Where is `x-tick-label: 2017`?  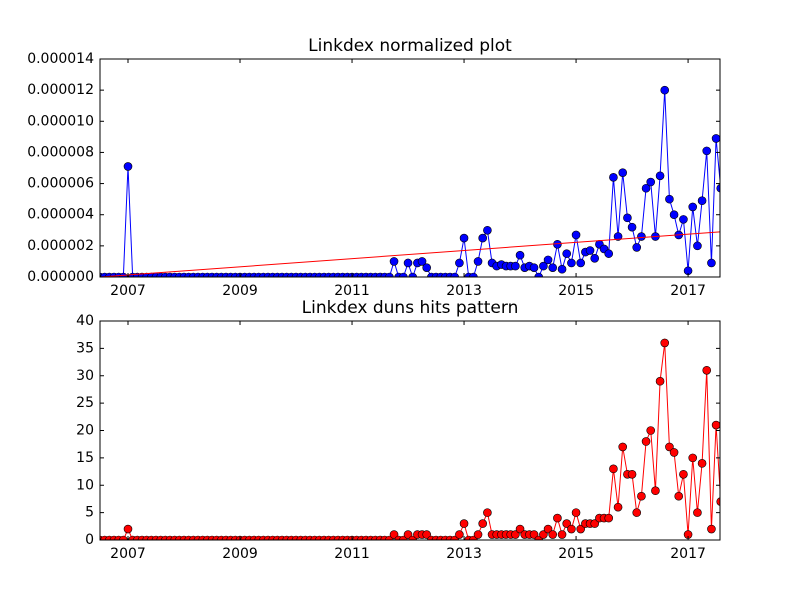
x-tick-label: 2017 is located at coordinates (688, 554).